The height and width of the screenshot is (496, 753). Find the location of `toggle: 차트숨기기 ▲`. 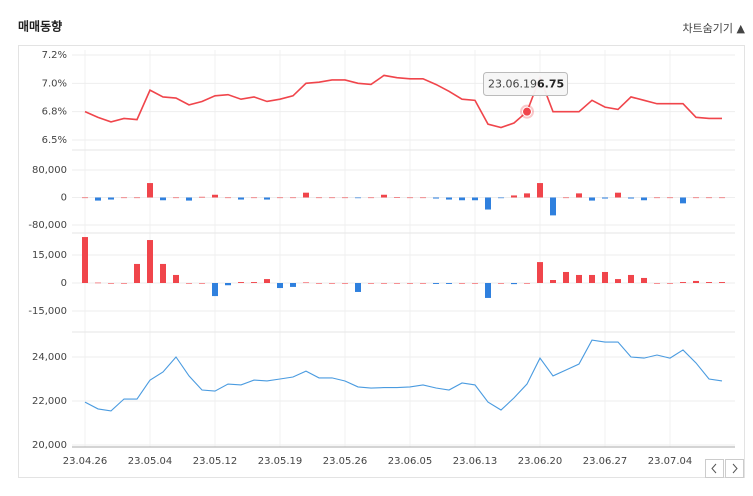

toggle: 차트숨기기 ▲ is located at coordinates (713, 28).